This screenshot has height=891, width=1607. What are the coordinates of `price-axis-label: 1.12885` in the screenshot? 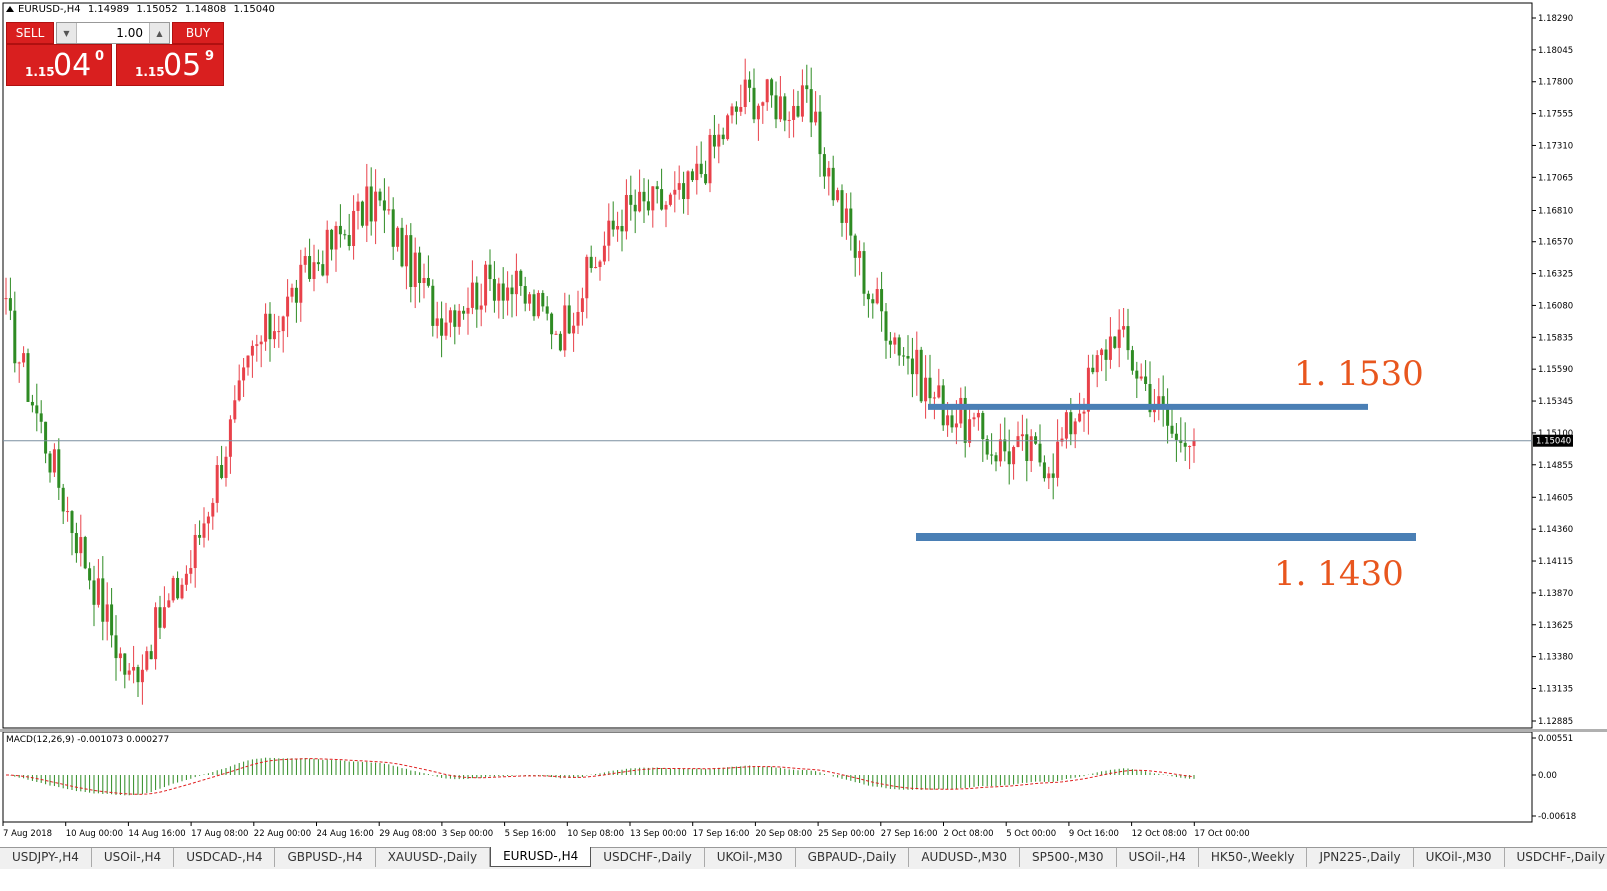 It's located at (1555, 722).